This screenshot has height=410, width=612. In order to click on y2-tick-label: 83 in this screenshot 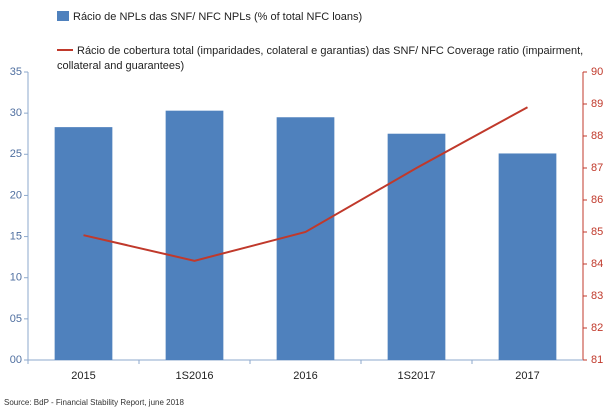, I will do `click(597, 296)`.